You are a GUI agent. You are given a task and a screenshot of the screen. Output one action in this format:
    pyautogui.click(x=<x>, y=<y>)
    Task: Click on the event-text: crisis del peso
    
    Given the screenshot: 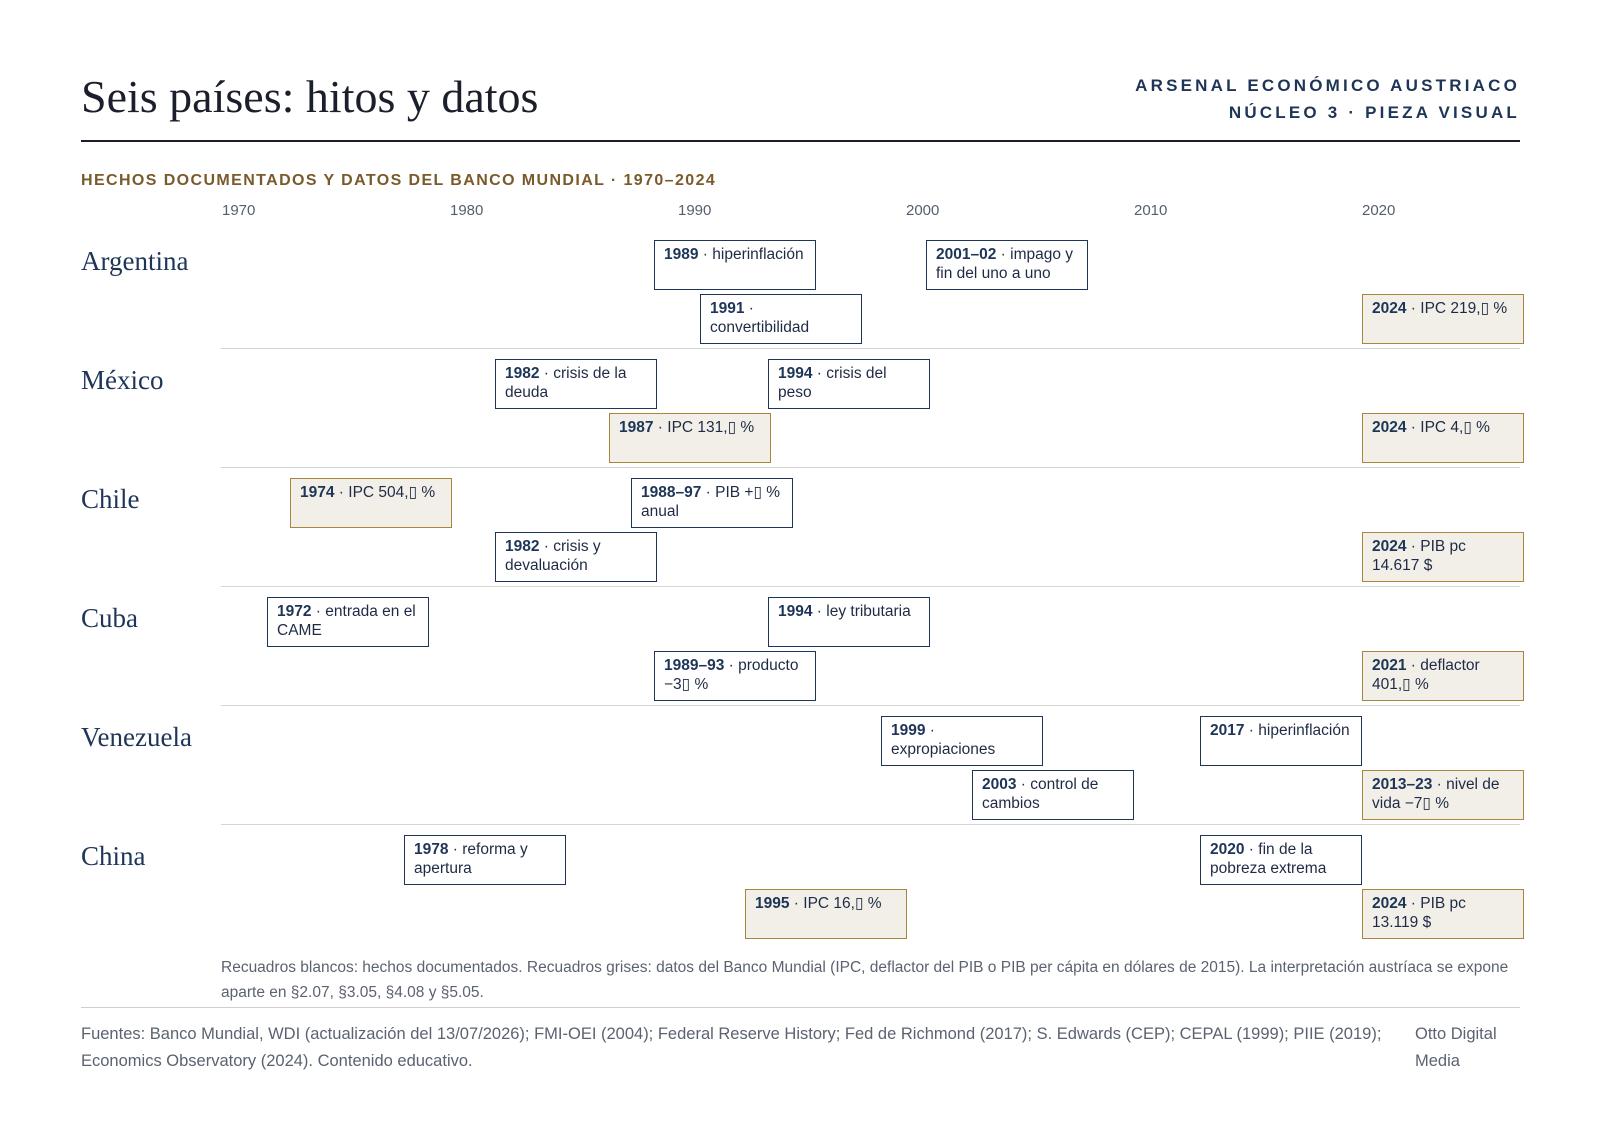 What is the action you would take?
    pyautogui.click(x=832, y=383)
    